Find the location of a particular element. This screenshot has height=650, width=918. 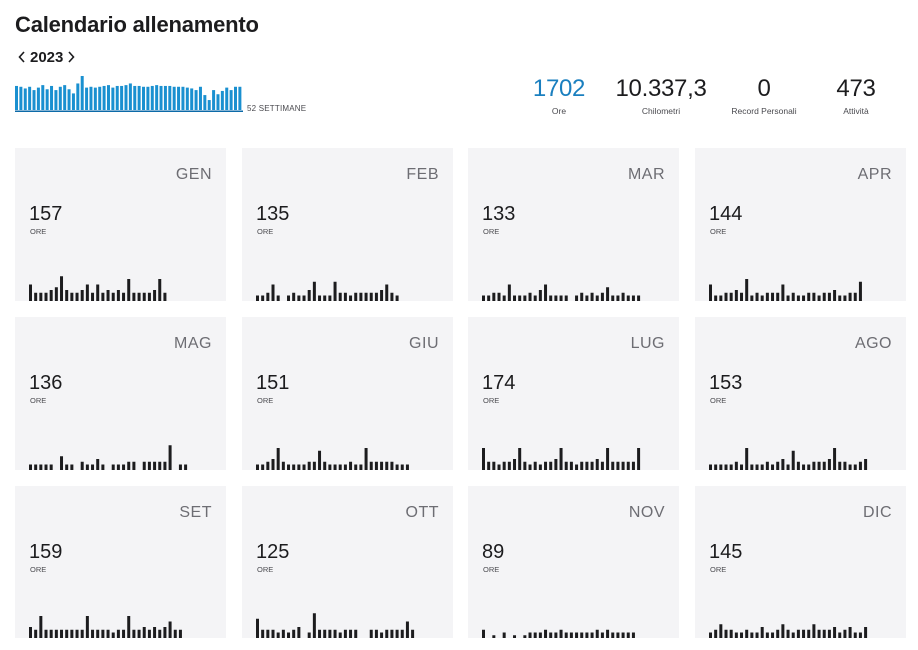

weekly-hours-chart is located at coordinates (129, 93).